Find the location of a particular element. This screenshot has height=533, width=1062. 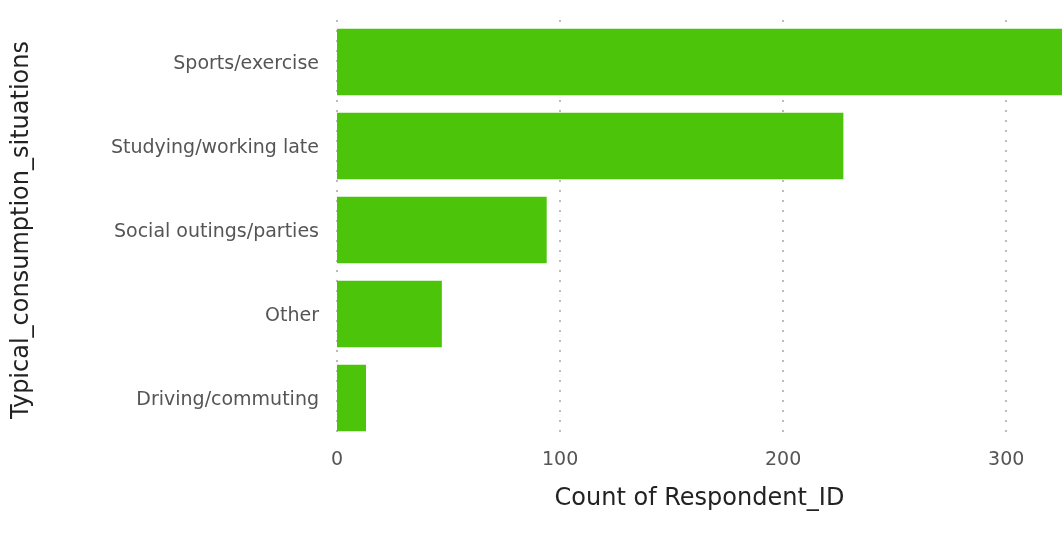

y-axis-title: Typical_consumption_situations is located at coordinates (20, 230).